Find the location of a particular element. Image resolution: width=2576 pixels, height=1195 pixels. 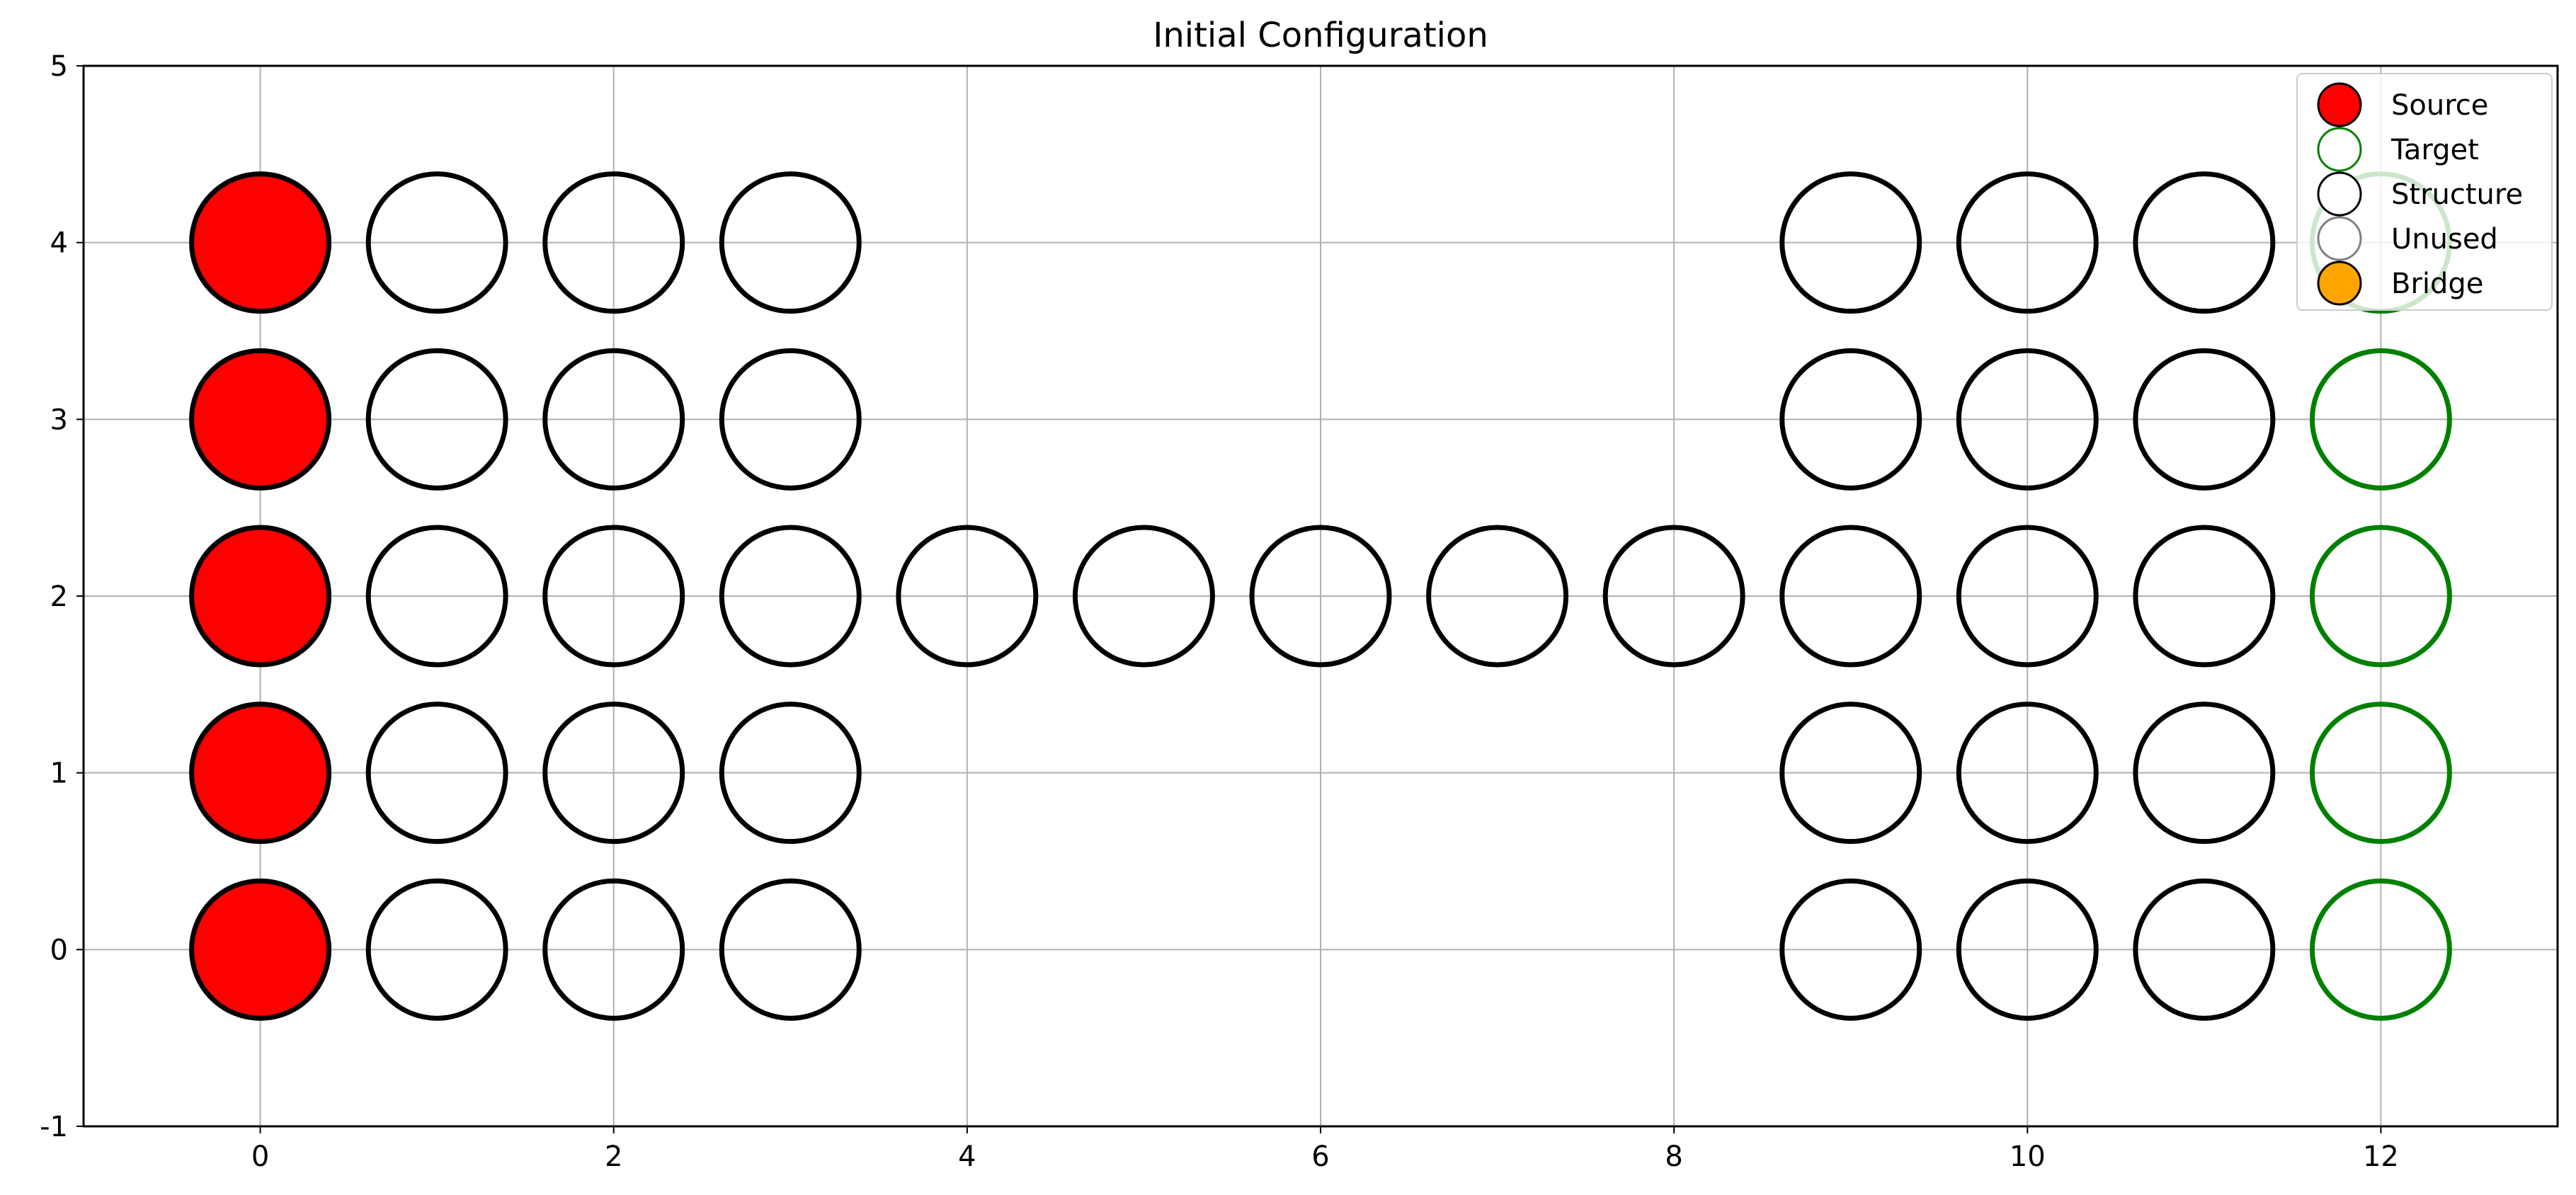

legend: Source Target Structure Unused Bridge is located at coordinates (2424, 192).